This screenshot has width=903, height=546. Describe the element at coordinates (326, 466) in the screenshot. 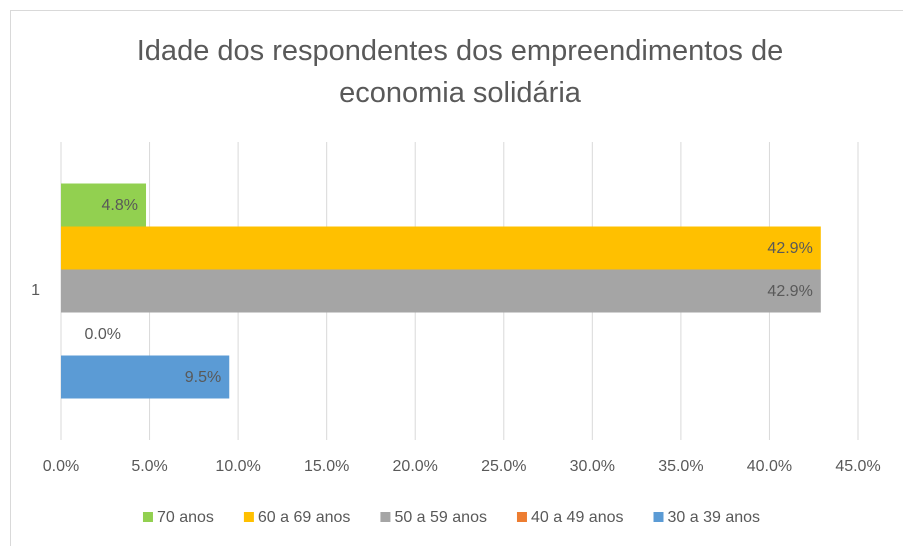

I see `x-tick-label: 15.0%` at that location.